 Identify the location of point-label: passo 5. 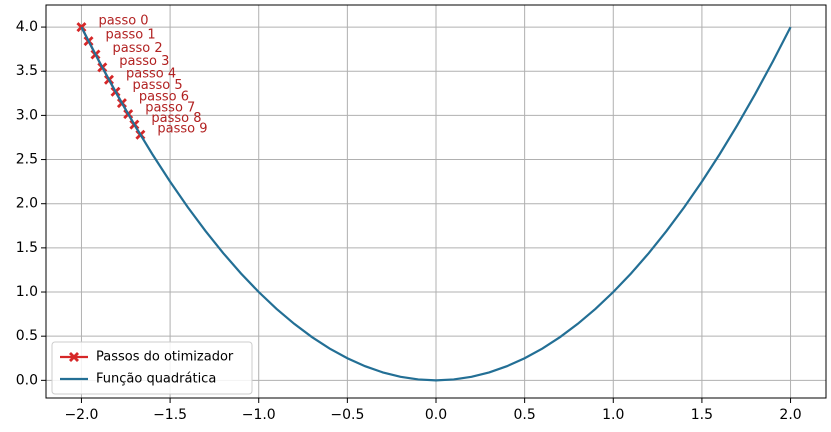
(158, 85).